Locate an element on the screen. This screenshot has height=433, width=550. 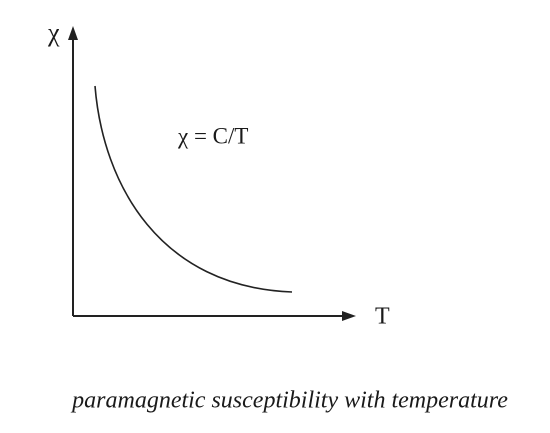
x-axis-arrow is located at coordinates (349, 316).